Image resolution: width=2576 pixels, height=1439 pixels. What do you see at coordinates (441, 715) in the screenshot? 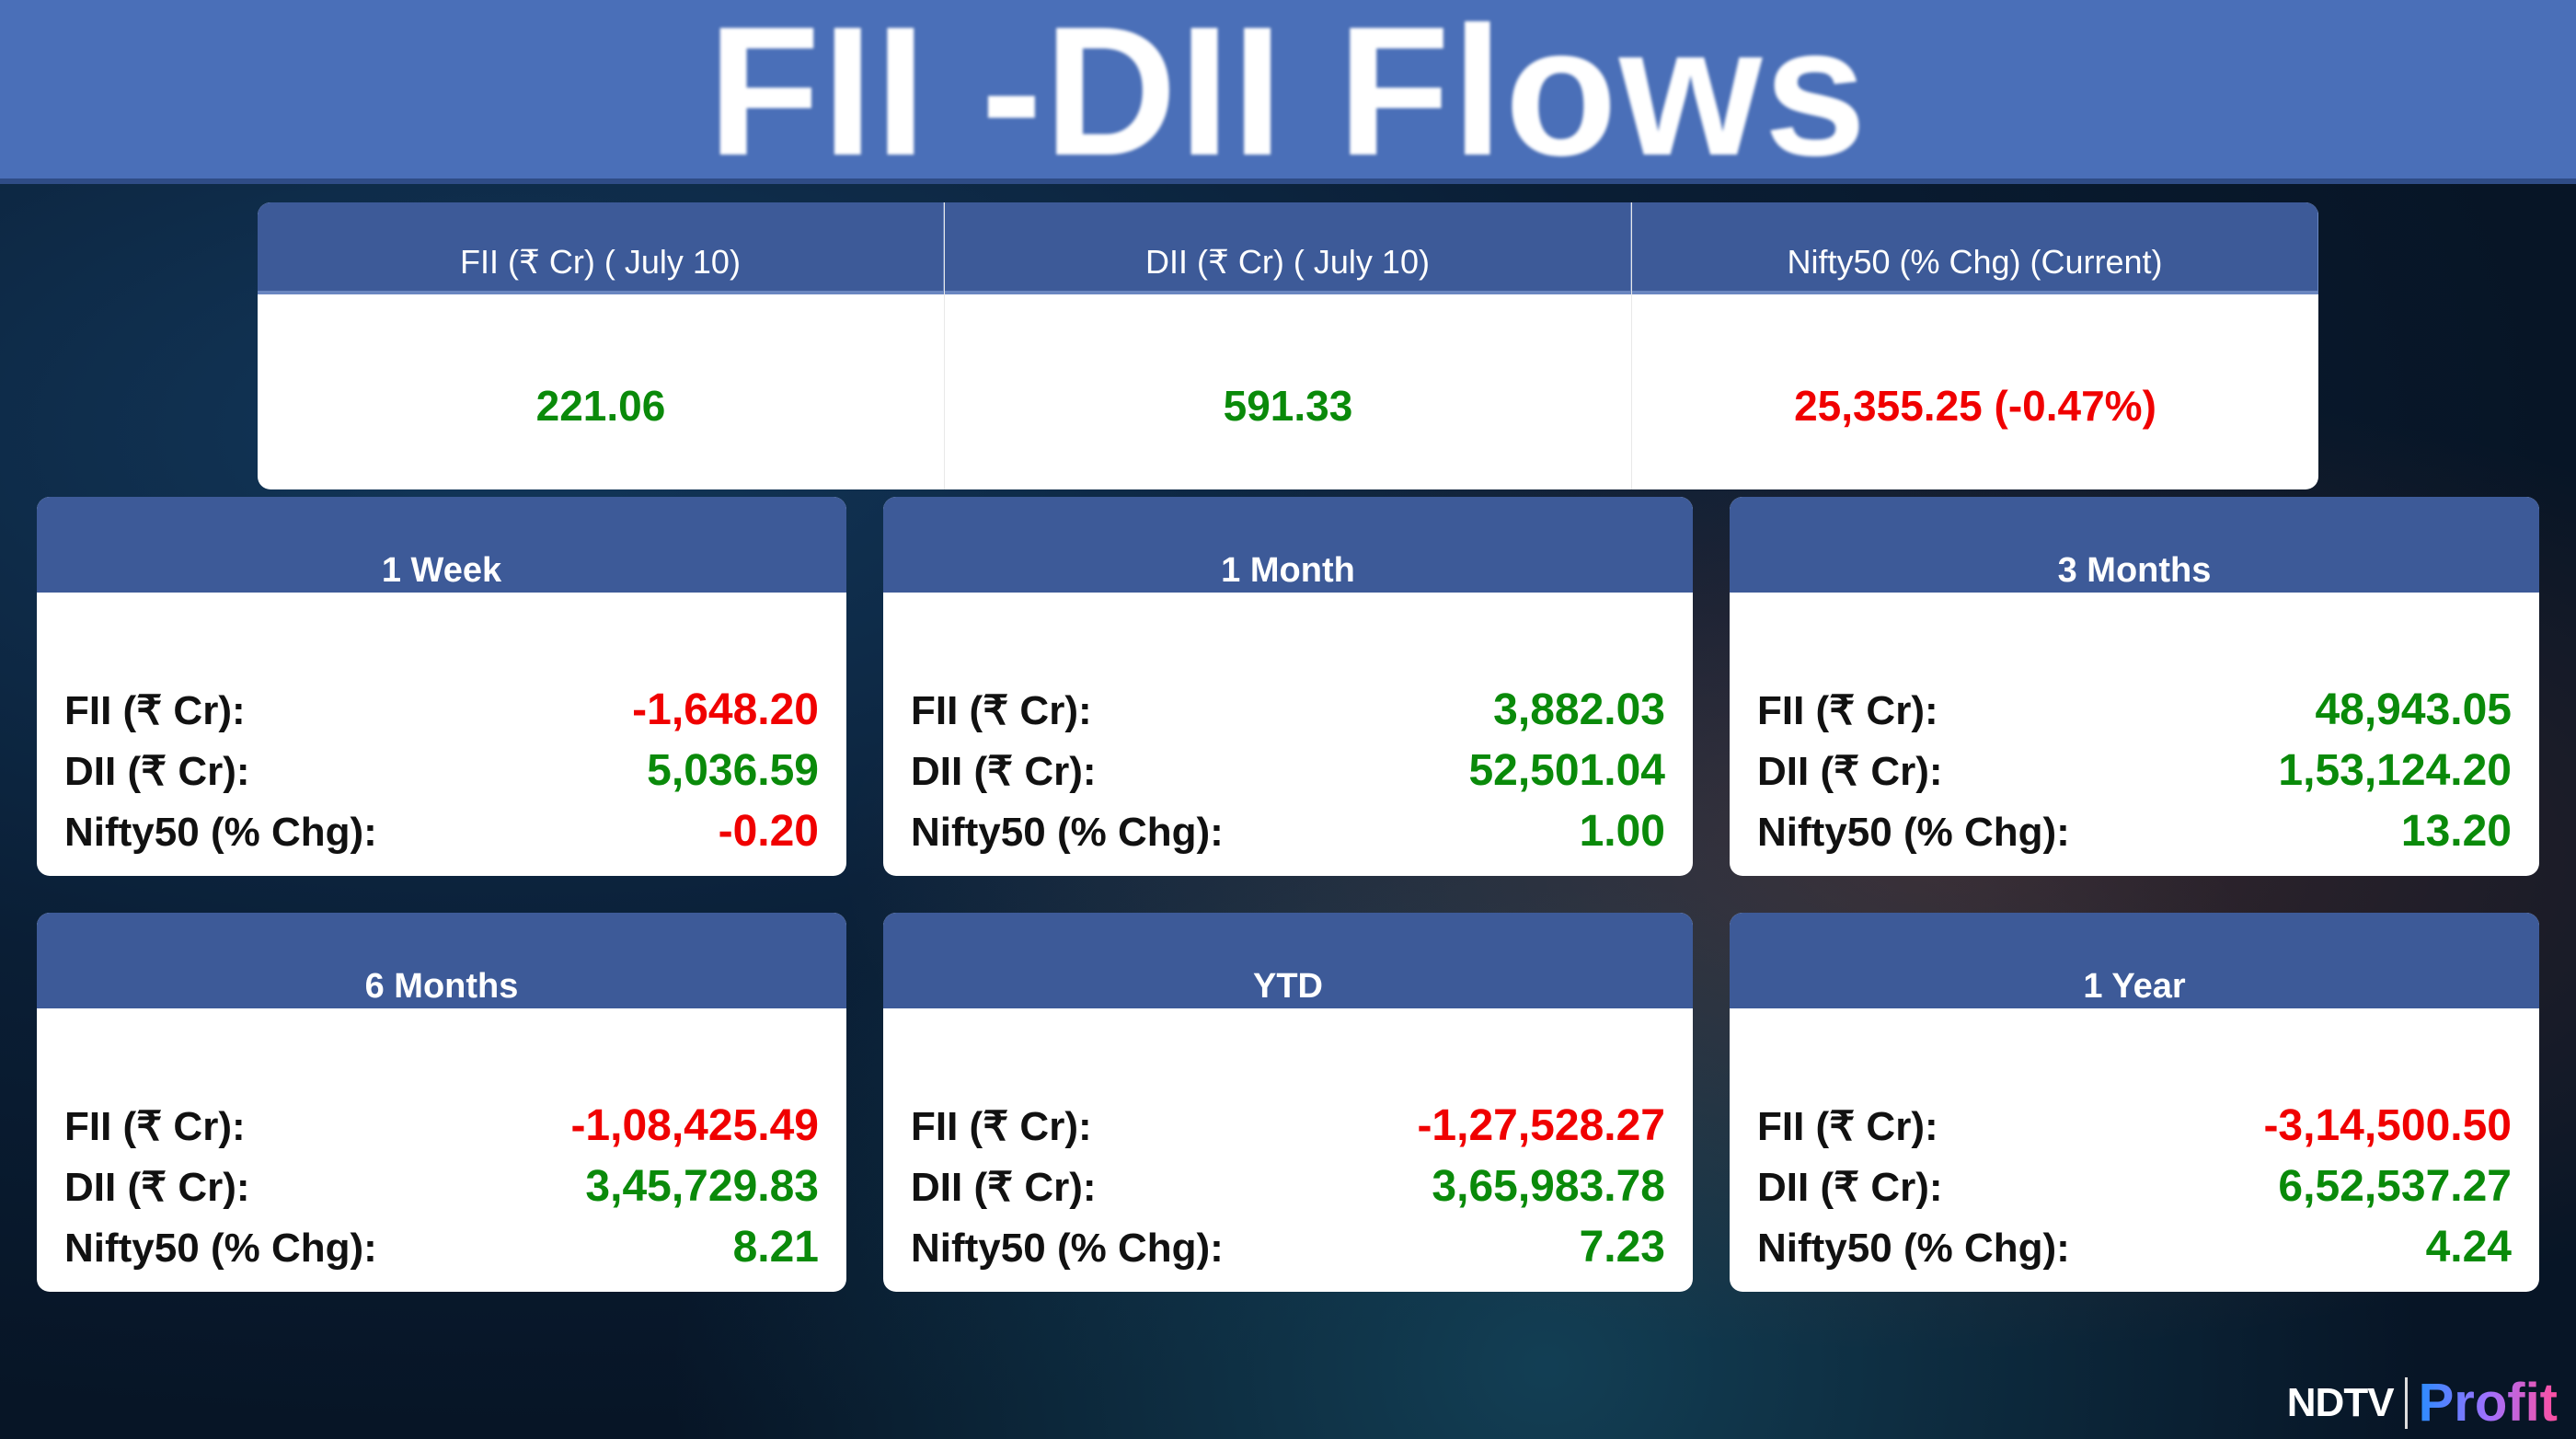
I see `fii-row: FII (₹ Cr): -1,648.20` at bounding box center [441, 715].